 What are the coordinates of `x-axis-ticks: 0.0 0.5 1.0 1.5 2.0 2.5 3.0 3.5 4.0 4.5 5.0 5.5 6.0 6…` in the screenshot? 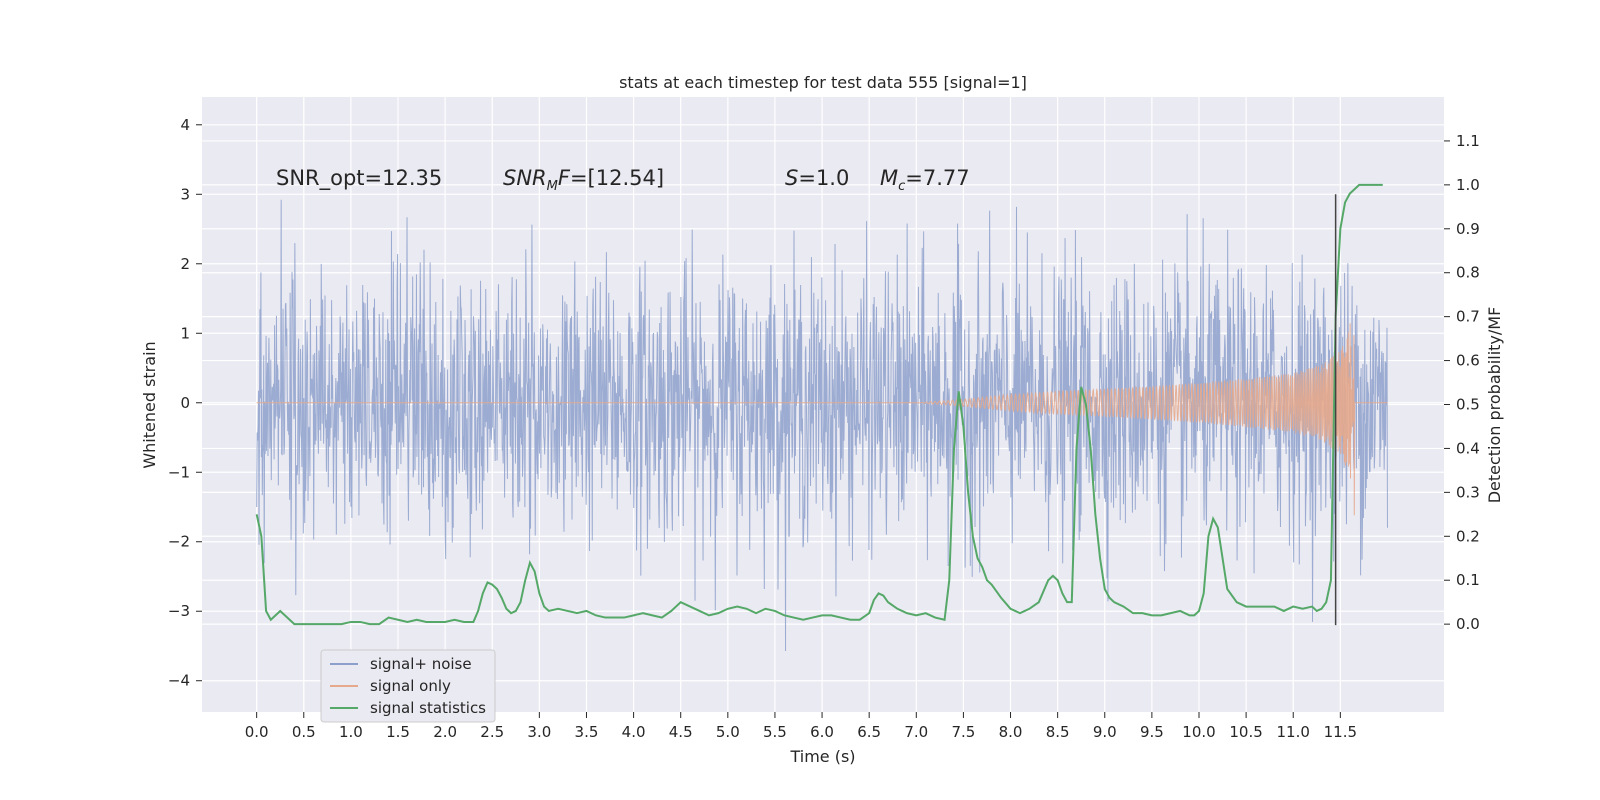 It's located at (801, 726).